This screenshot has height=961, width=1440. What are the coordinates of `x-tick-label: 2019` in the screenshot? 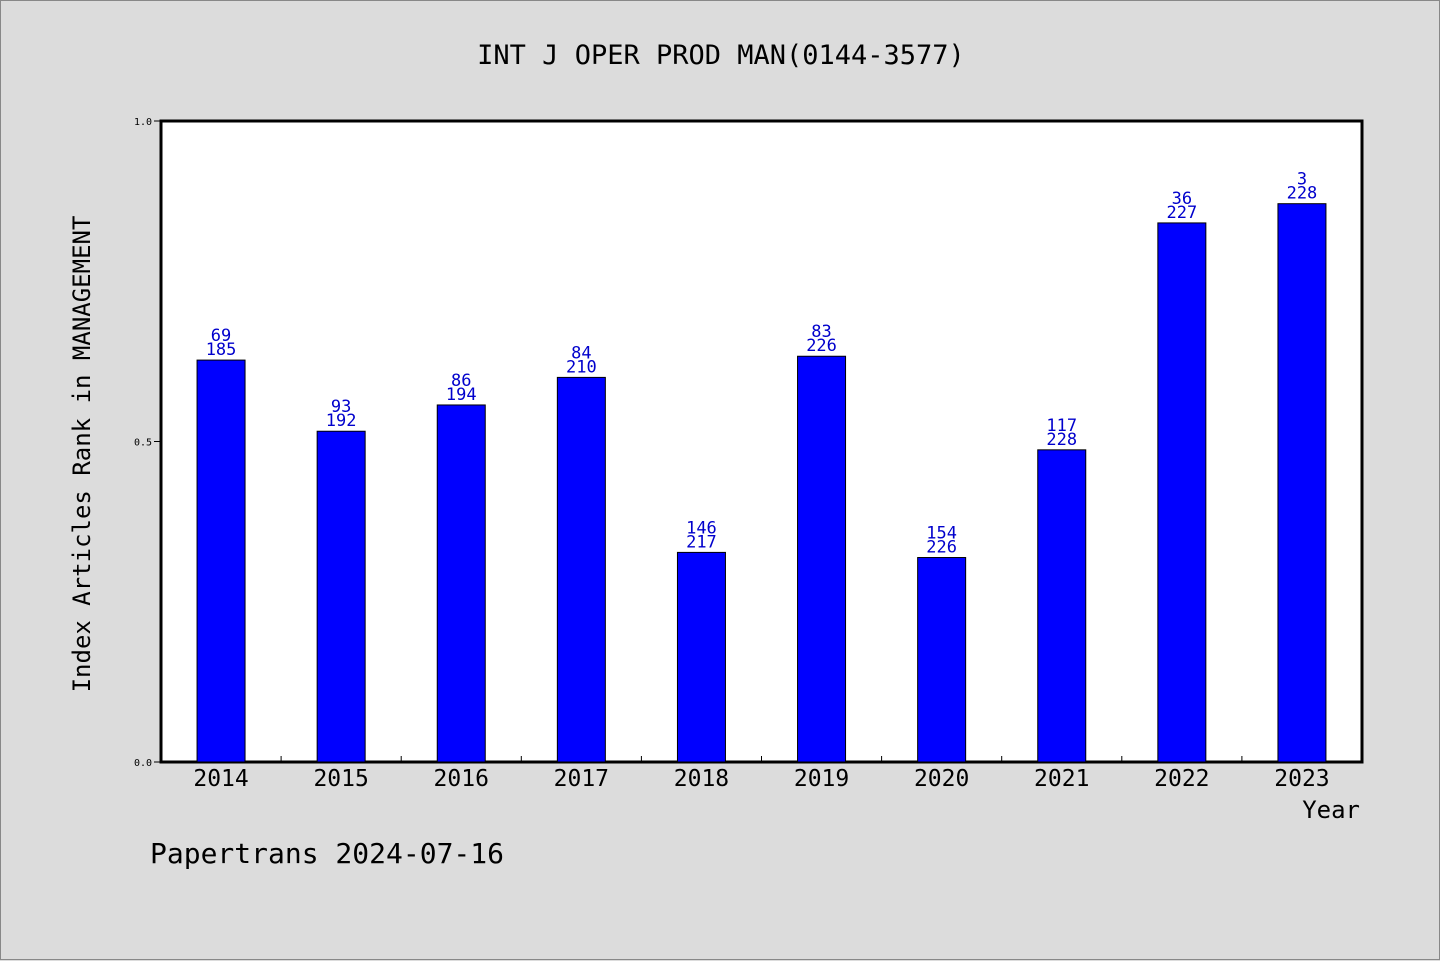 It's located at (821, 779).